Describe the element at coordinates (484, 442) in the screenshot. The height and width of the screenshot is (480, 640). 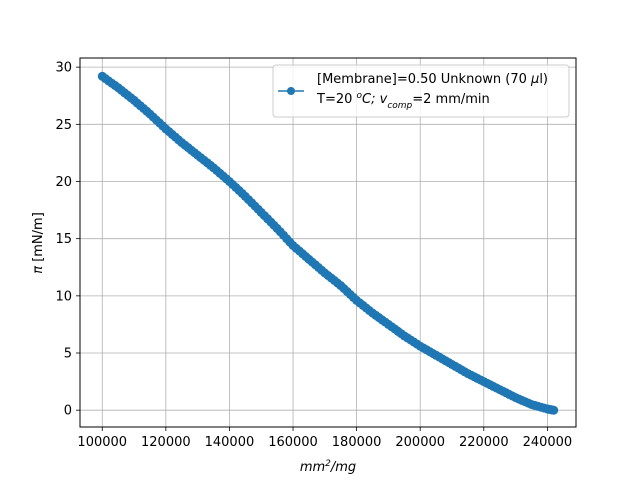
I see `x-tick-label: 220000` at that location.